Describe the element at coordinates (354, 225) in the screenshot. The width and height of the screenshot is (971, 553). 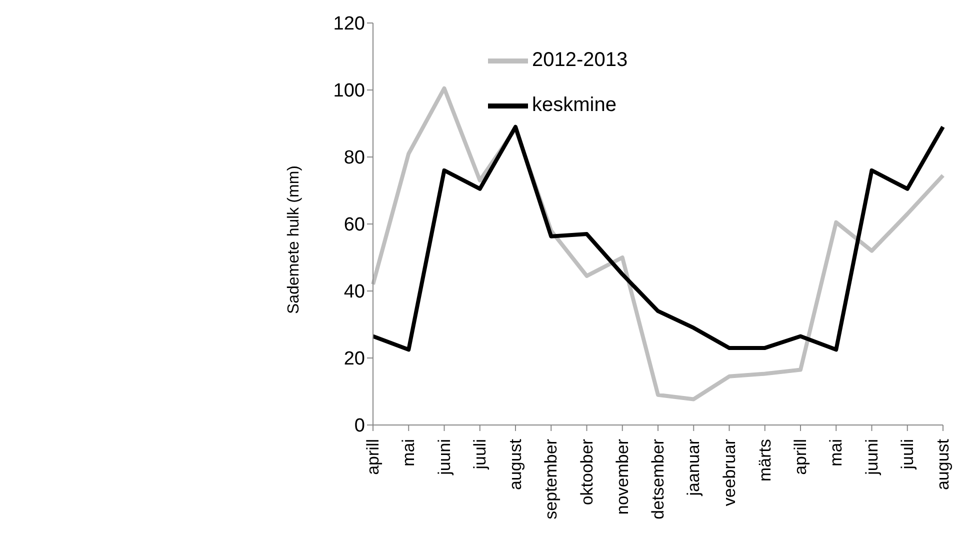
I see `y-tick-label: 60` at that location.